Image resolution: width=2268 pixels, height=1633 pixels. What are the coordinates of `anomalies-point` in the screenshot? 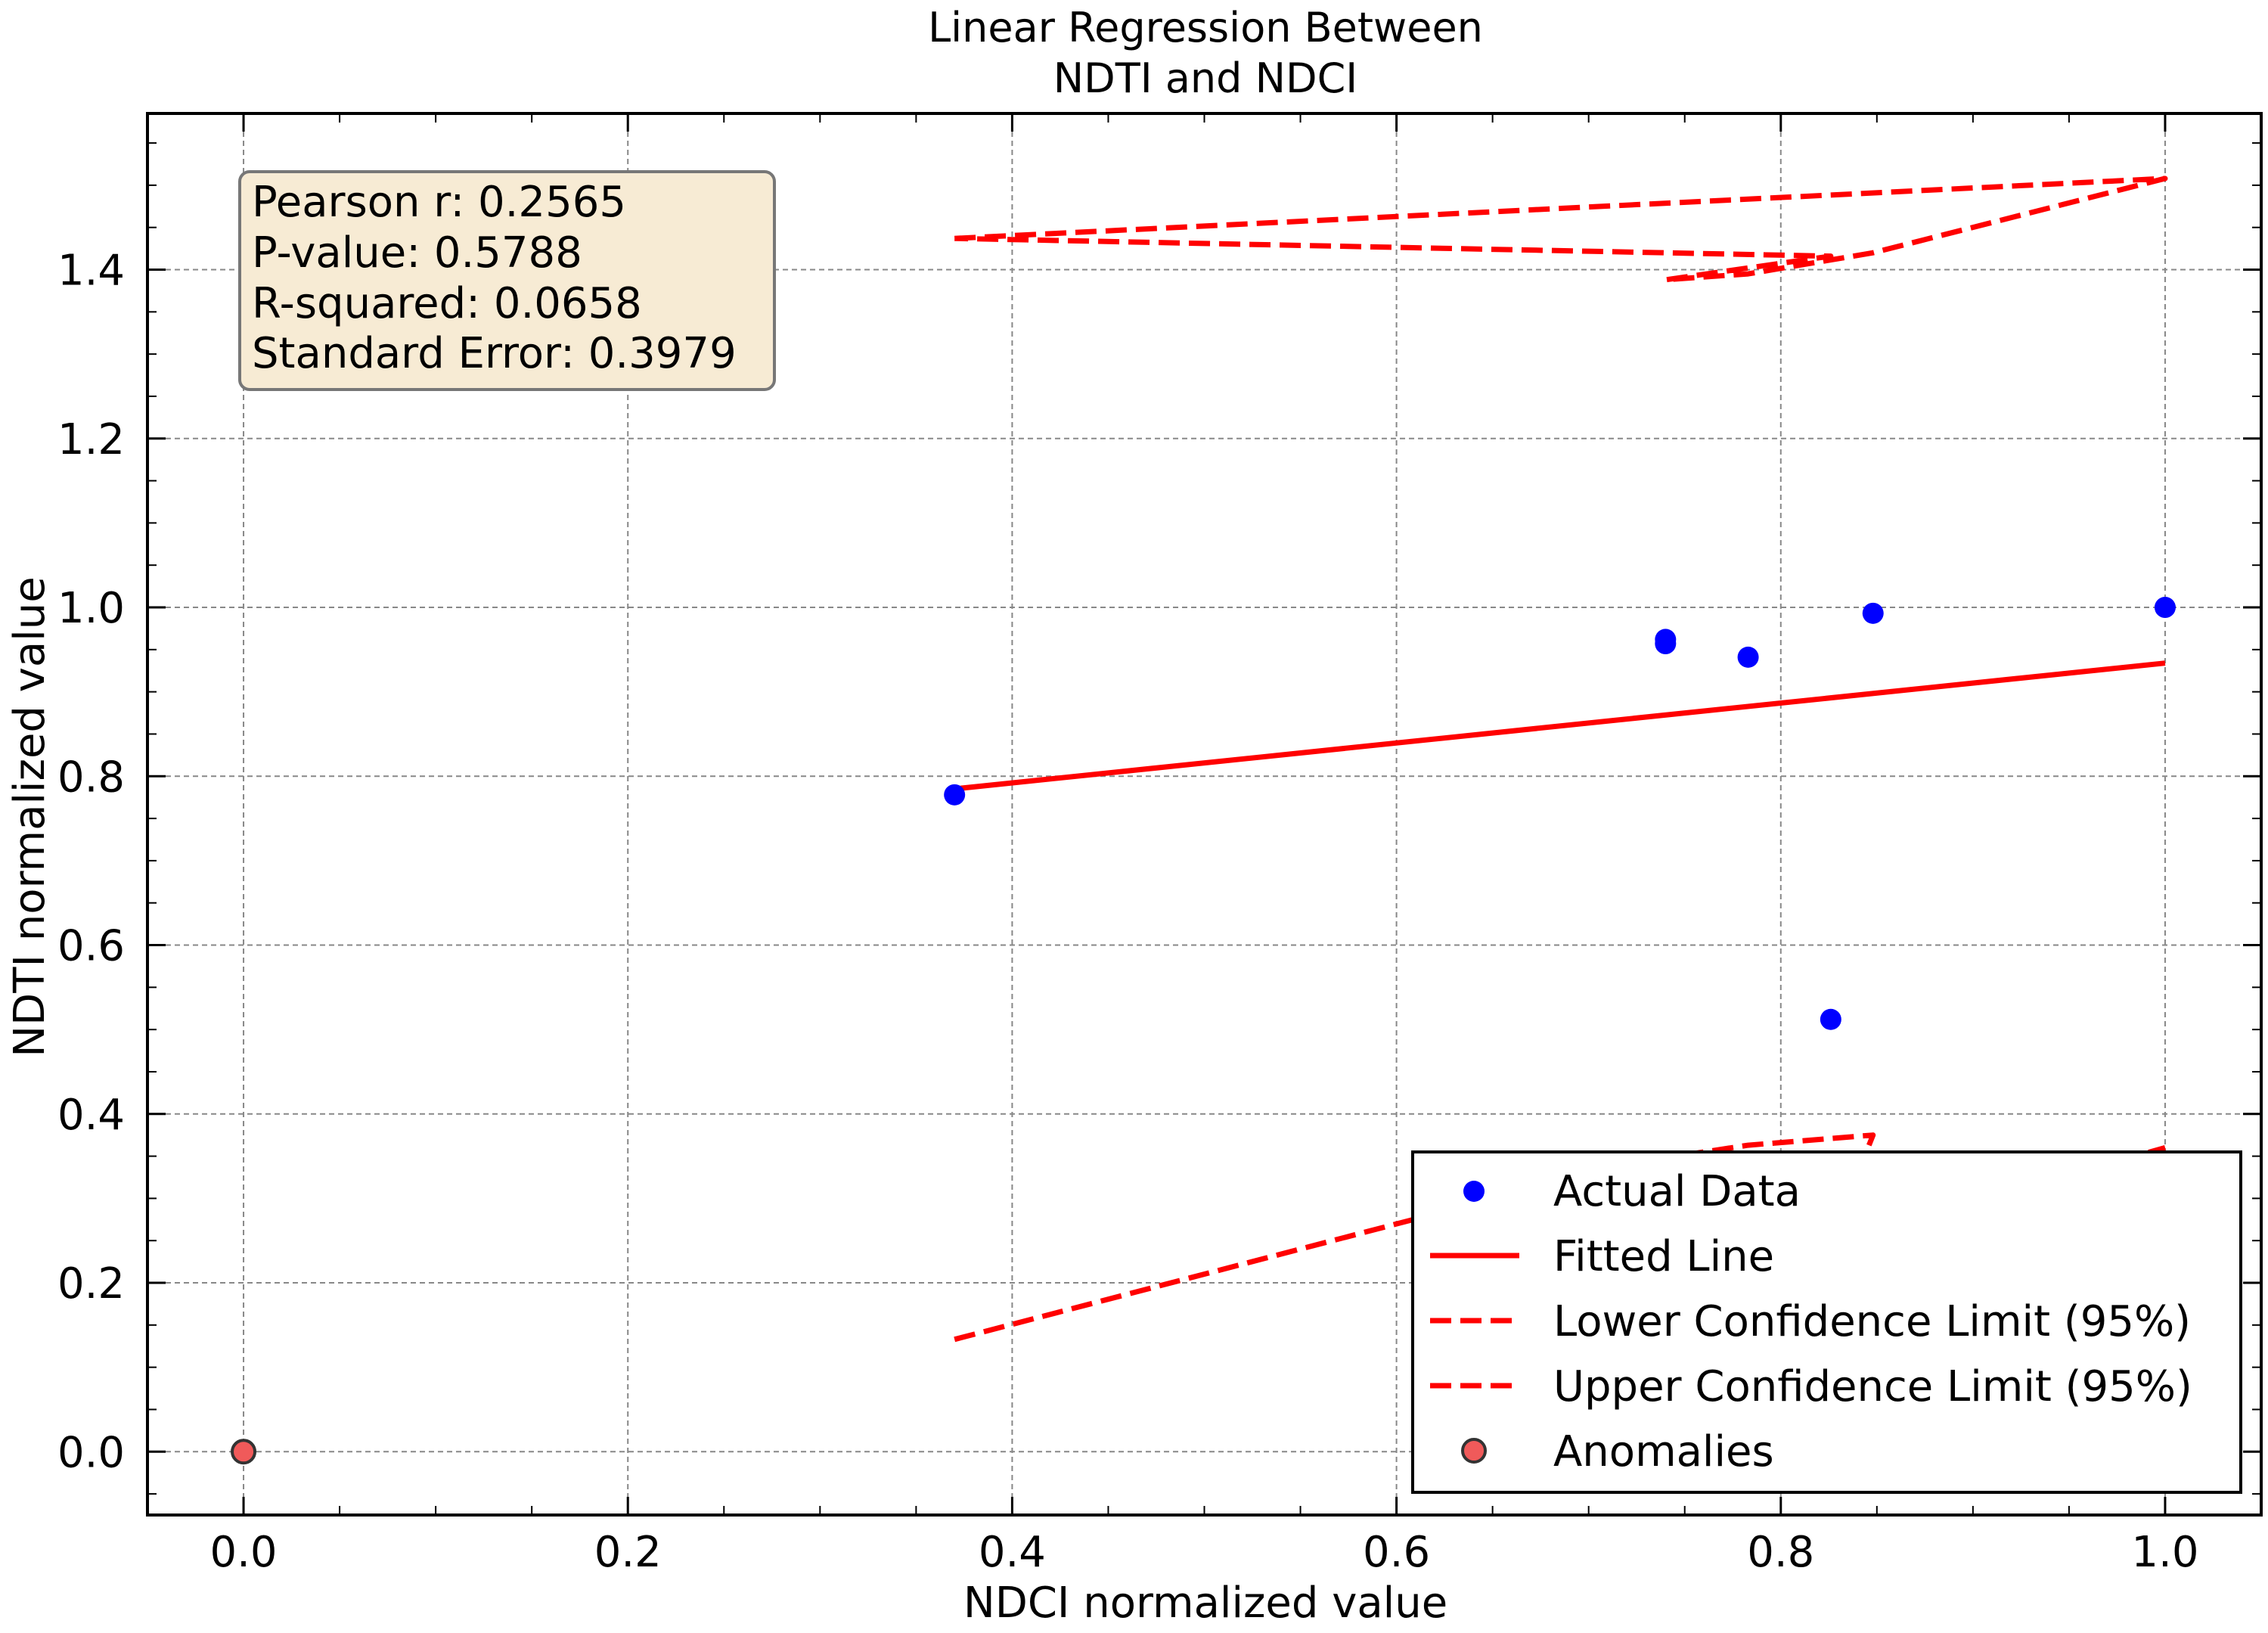 It's located at (244, 1452).